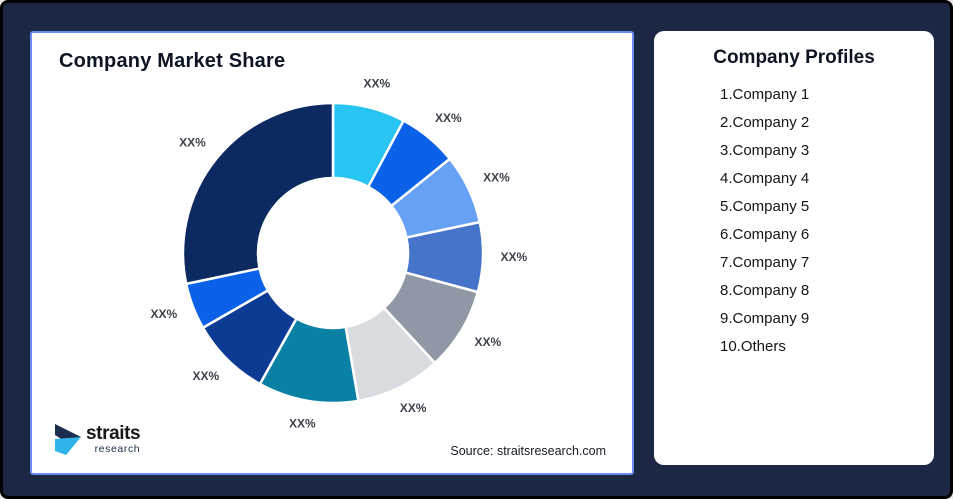 This screenshot has width=953, height=499. What do you see at coordinates (258, 193) in the screenshot?
I see `donut-segment` at bounding box center [258, 193].